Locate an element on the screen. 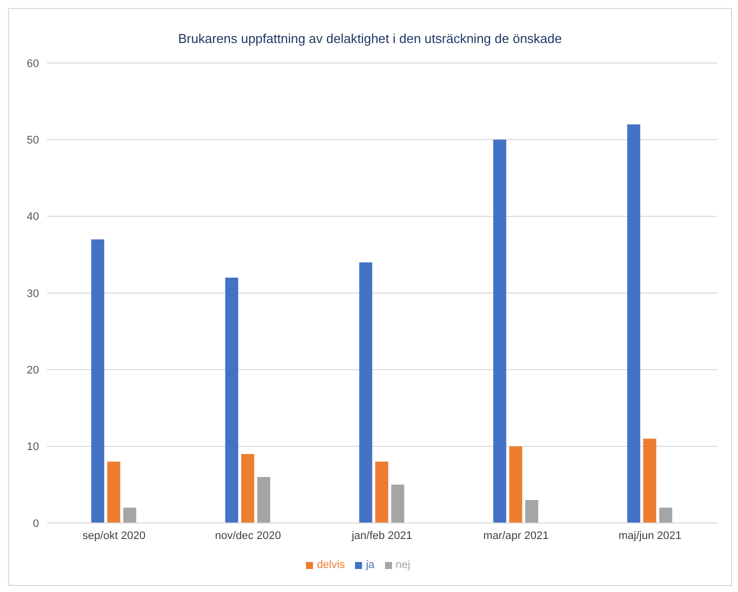 The image size is (738, 592). y-tick-label: 20 is located at coordinates (32, 370).